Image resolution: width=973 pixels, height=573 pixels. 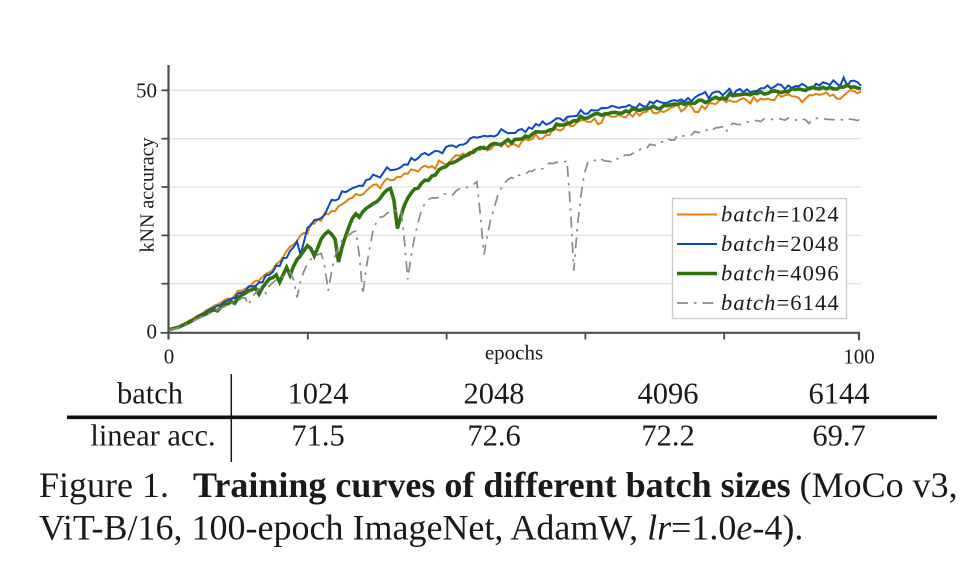 I want to click on svg-text: 2048, so click(x=494, y=394).